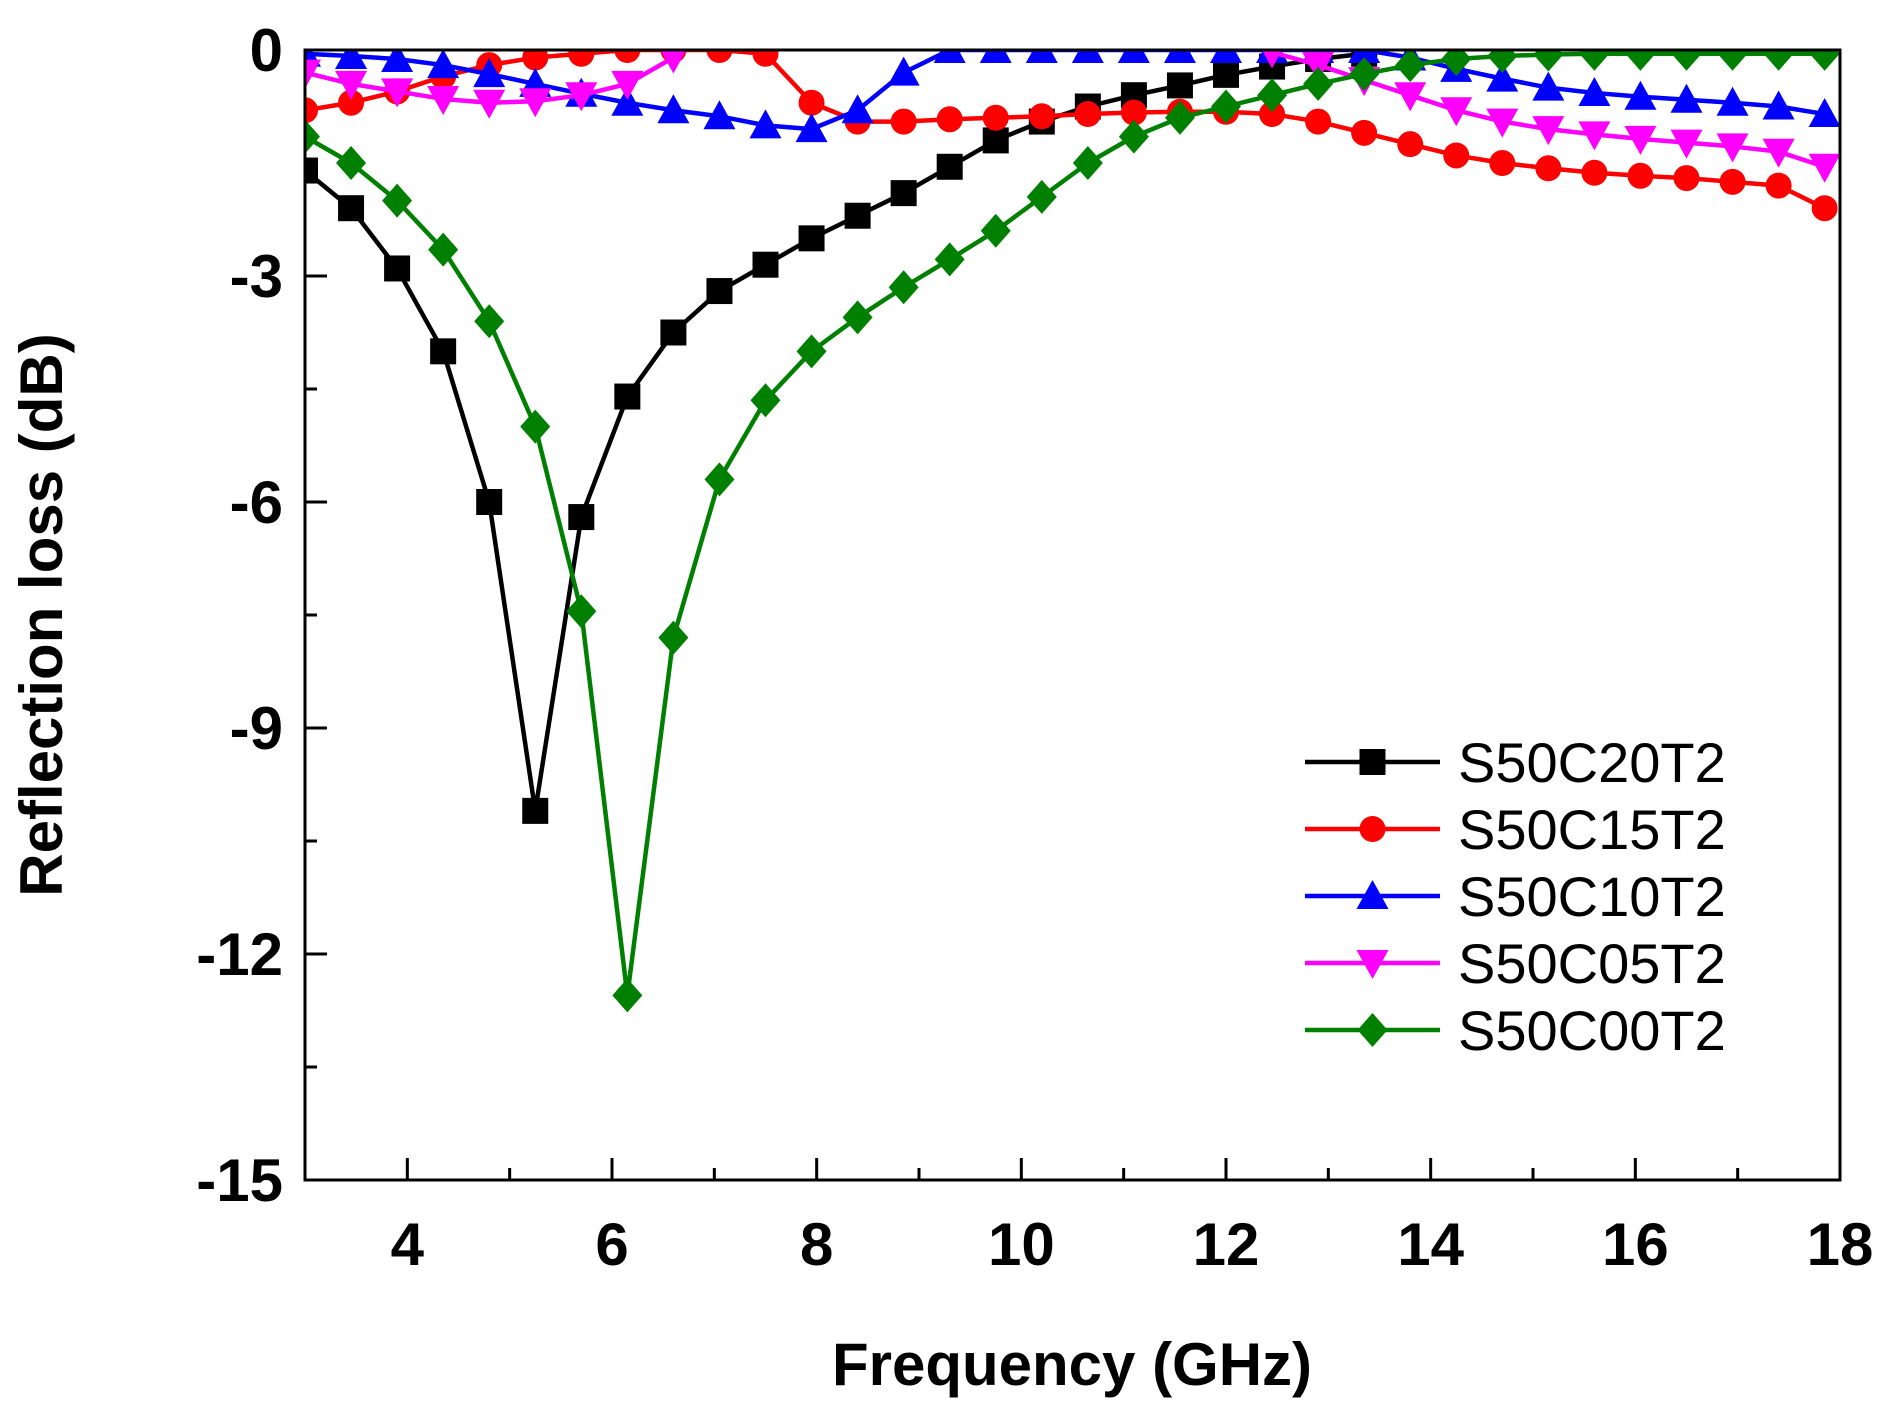  Describe the element at coordinates (1515, 762) in the screenshot. I see `legend-item: S50C20T2` at that location.